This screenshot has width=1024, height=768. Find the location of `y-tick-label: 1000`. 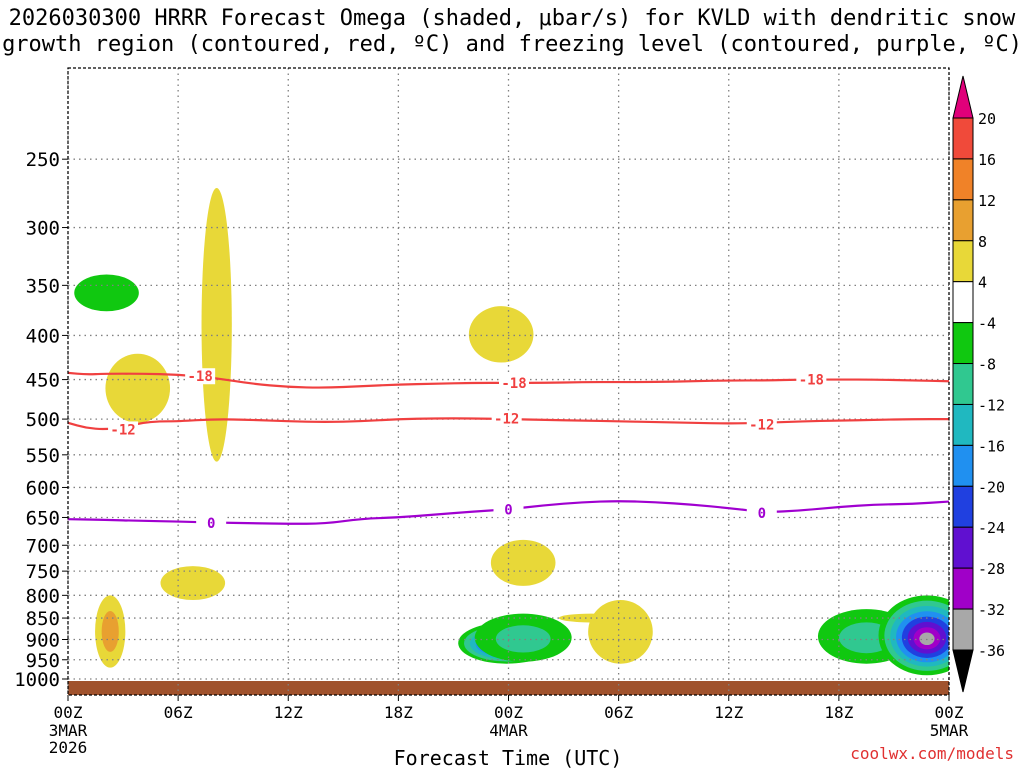

y-tick-label: 1000 is located at coordinates (37, 680).